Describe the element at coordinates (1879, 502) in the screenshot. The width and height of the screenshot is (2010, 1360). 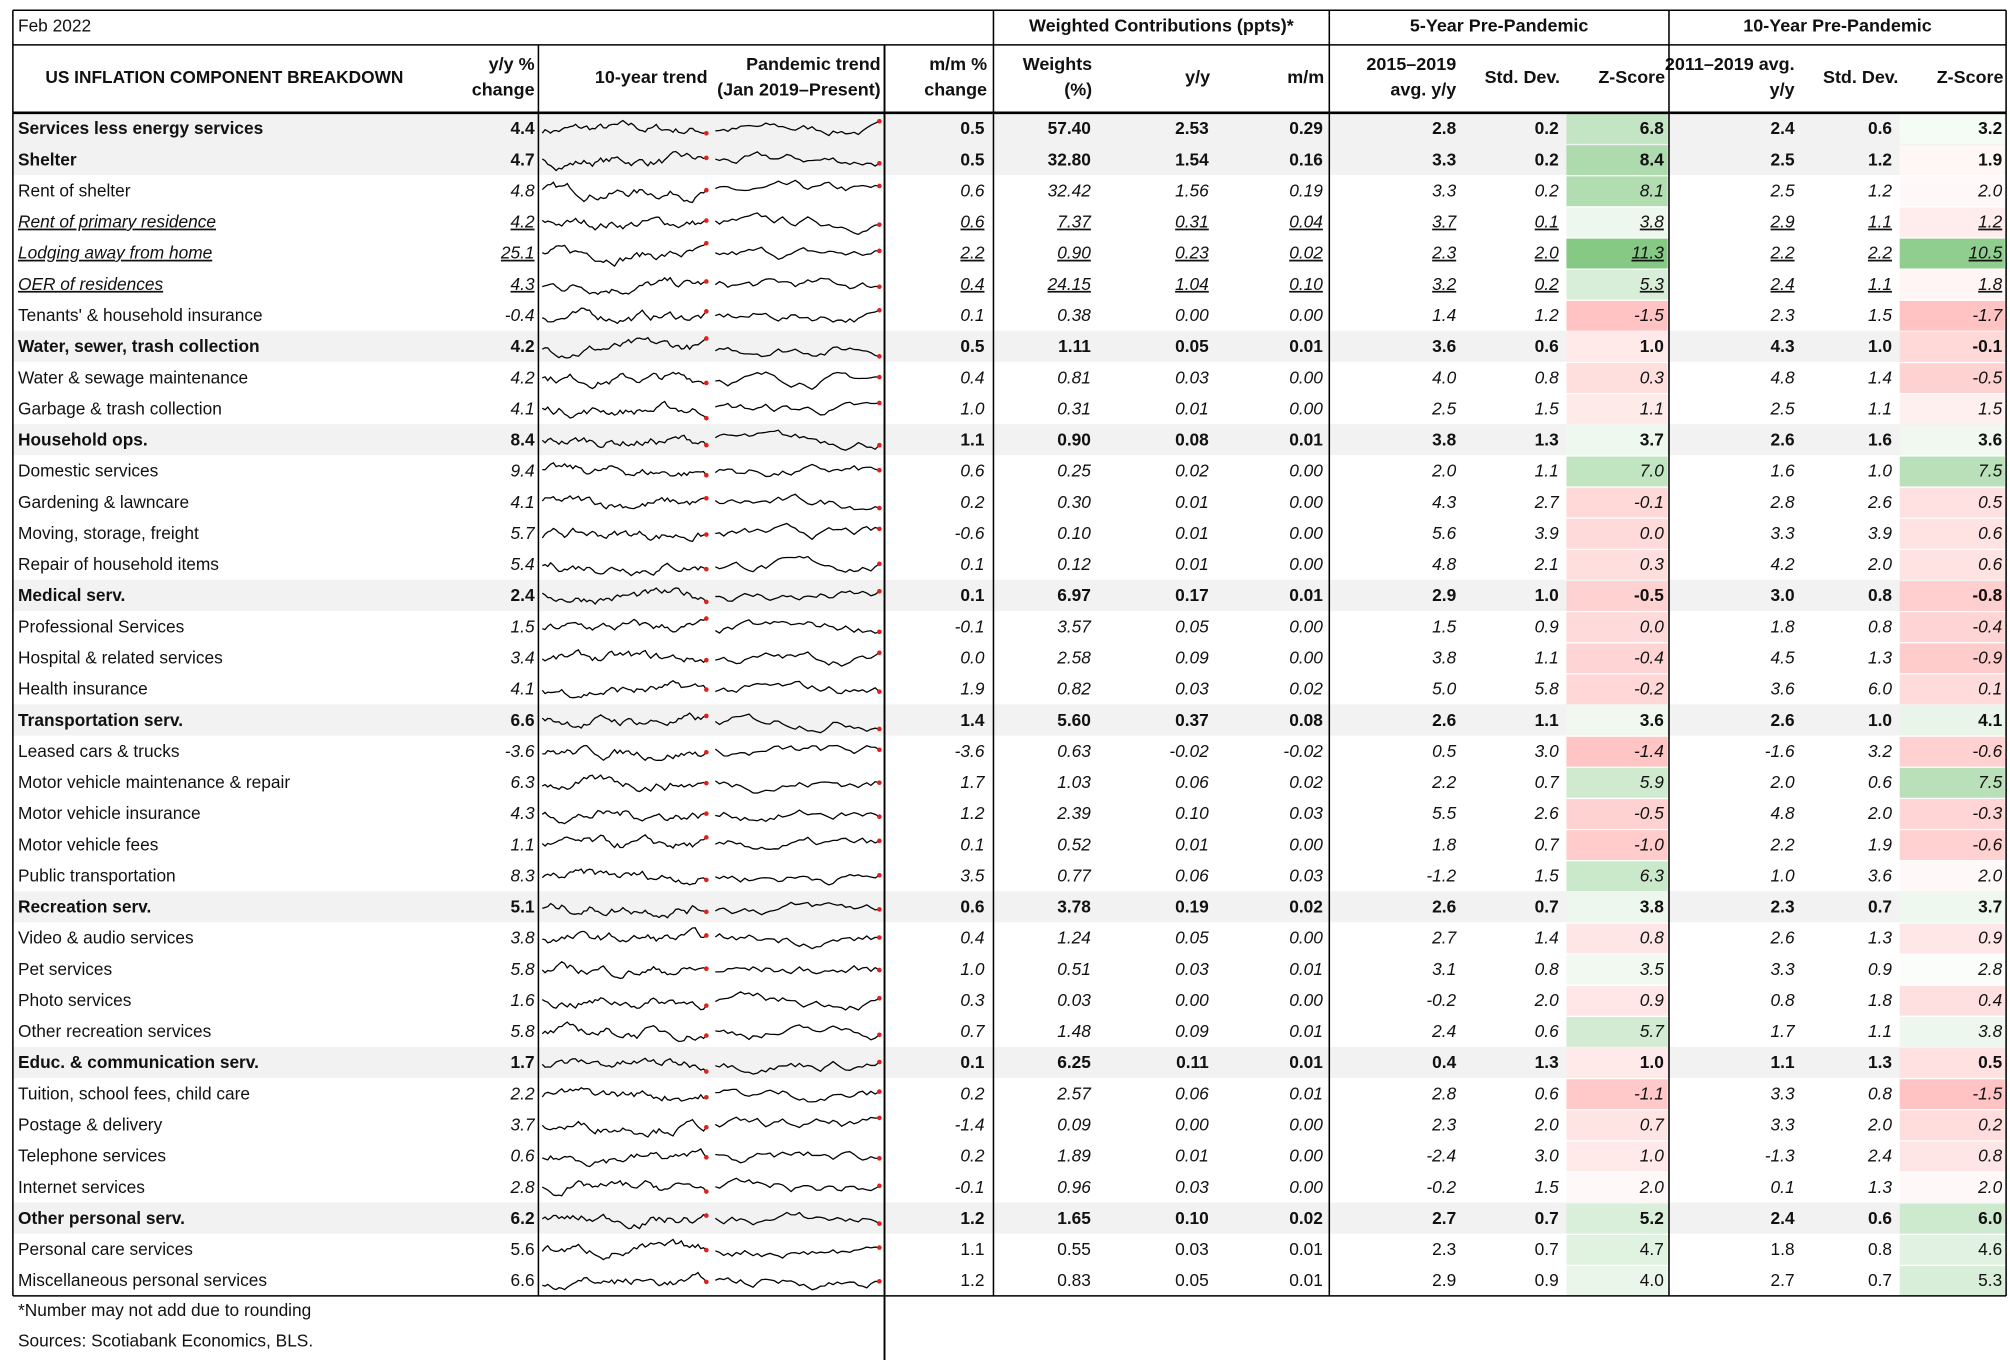
I see `cell-value: 2.6` at that location.